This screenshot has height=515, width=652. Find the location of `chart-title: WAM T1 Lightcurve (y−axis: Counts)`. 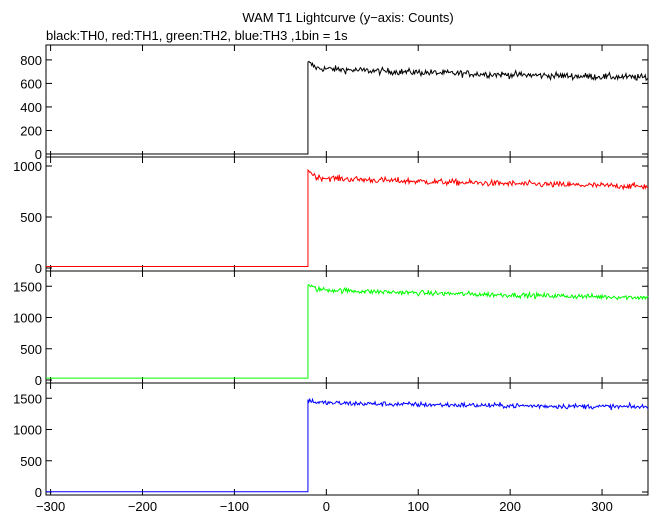

chart-title: WAM T1 Lightcurve (y−axis: Counts) is located at coordinates (347, 17).